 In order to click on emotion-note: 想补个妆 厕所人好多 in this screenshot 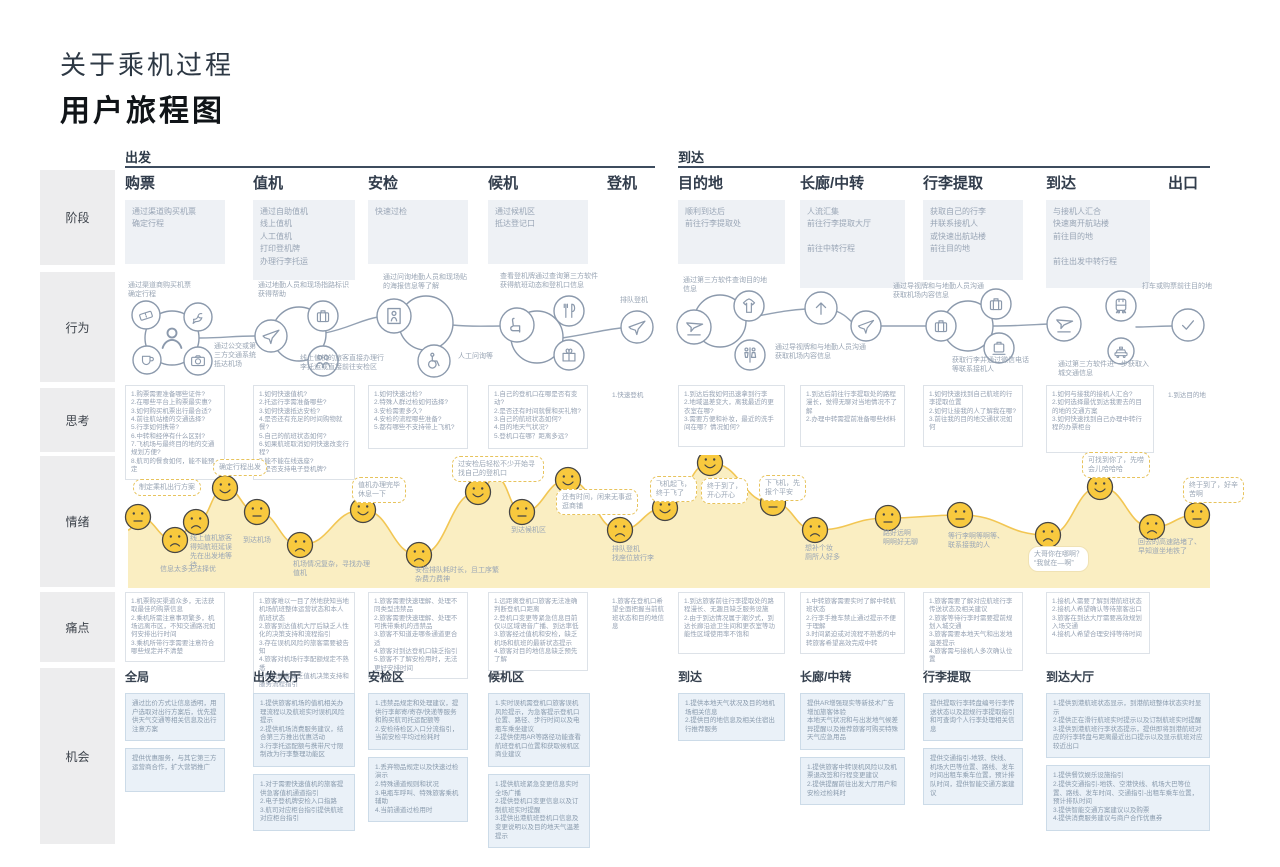, I will do `click(822, 553)`.